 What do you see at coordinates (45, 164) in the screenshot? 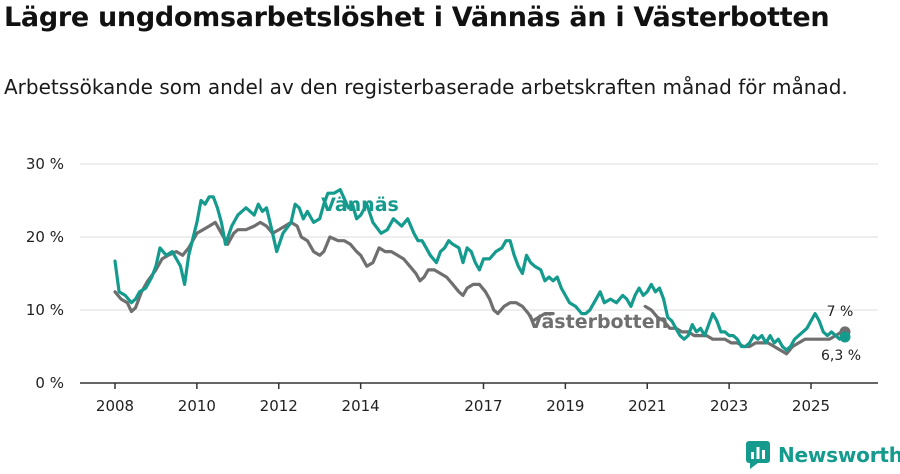
I see `y-tick-label: 30 %` at bounding box center [45, 164].